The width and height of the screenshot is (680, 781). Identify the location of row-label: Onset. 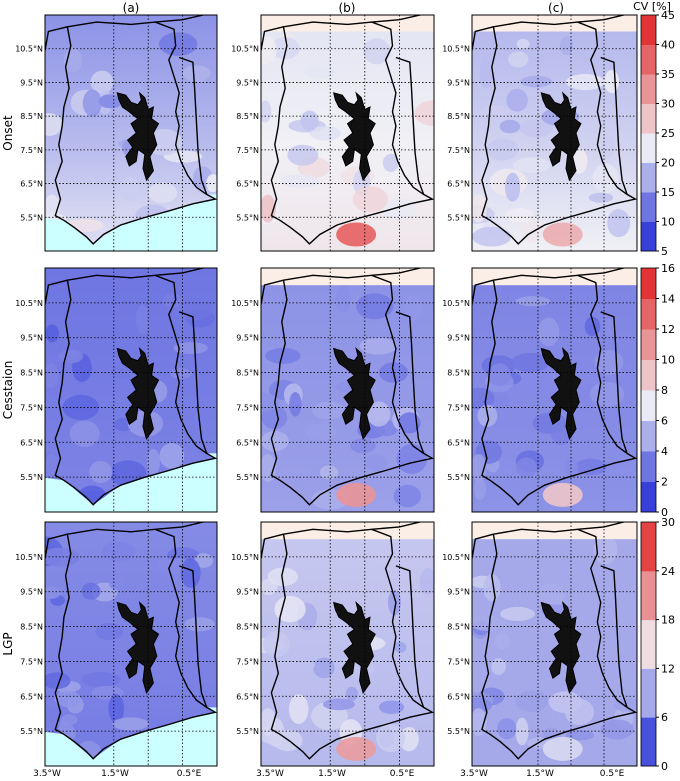
(8, 133).